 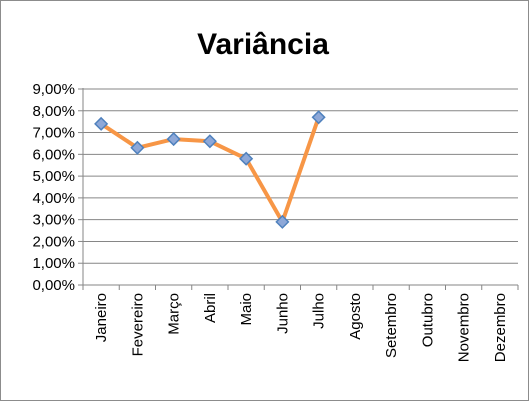 What do you see at coordinates (174, 314) in the screenshot?
I see `x-tick-label: Março` at bounding box center [174, 314].